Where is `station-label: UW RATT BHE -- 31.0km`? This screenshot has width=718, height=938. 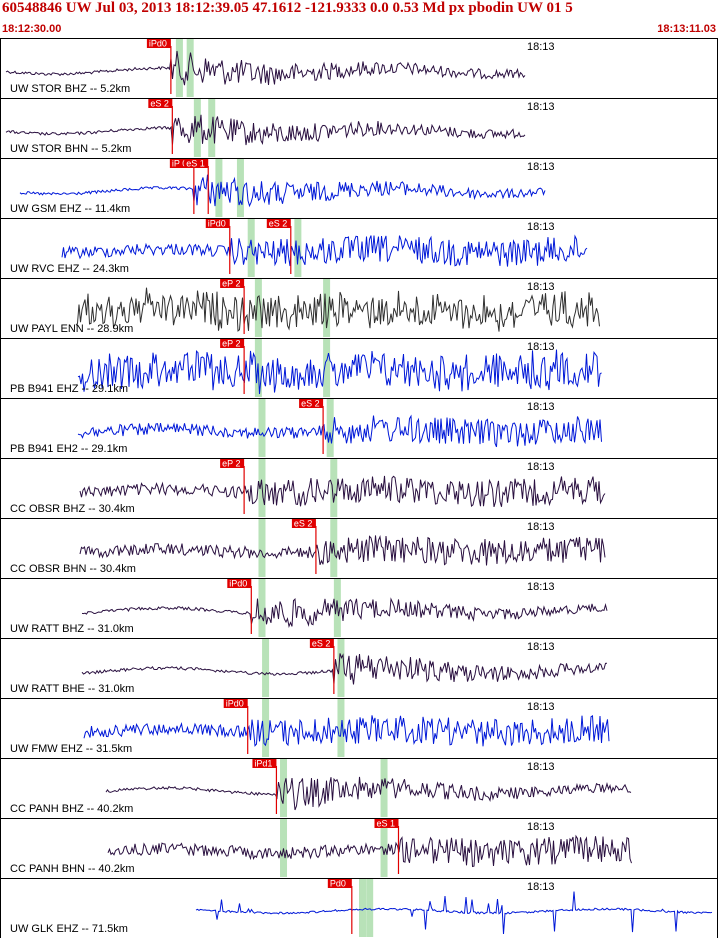 station-label: UW RATT BHE -- 31.0km is located at coordinates (72, 689).